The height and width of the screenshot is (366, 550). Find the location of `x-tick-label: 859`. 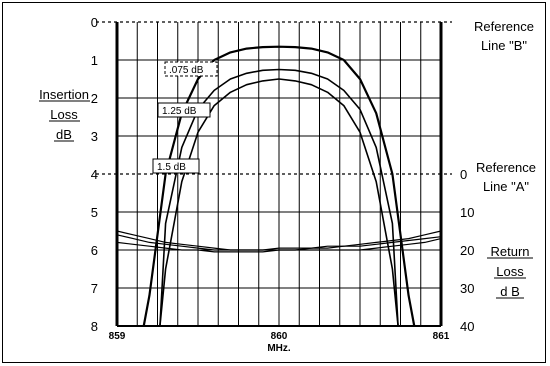

x-tick-label: 859 is located at coordinates (117, 336).